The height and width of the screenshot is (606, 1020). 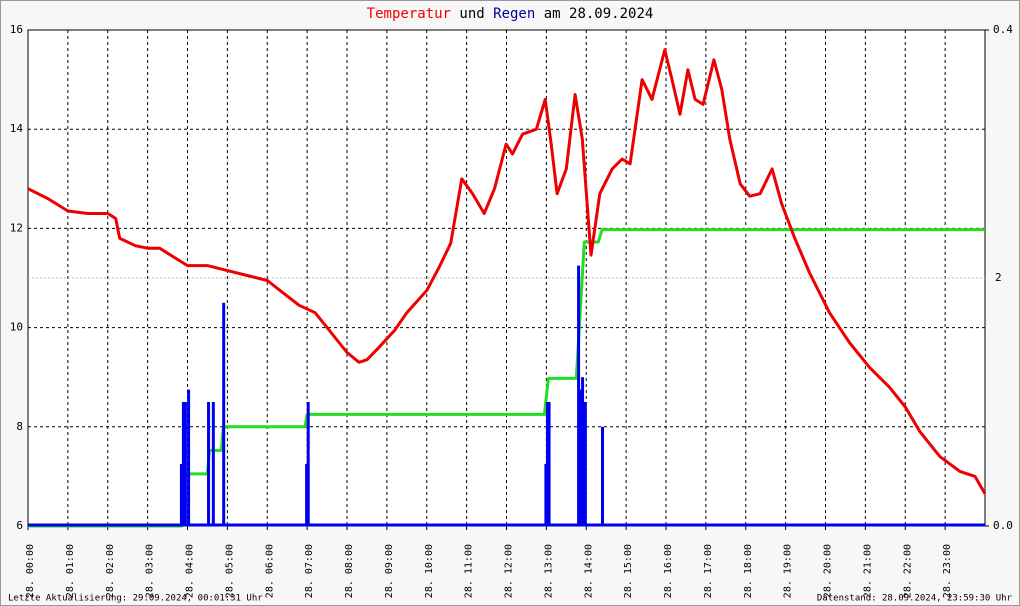 What do you see at coordinates (915, 599) in the screenshot?
I see `footer-right: Datenstand: 28.09.2024, 23:59:30 Uhr` at bounding box center [915, 599].